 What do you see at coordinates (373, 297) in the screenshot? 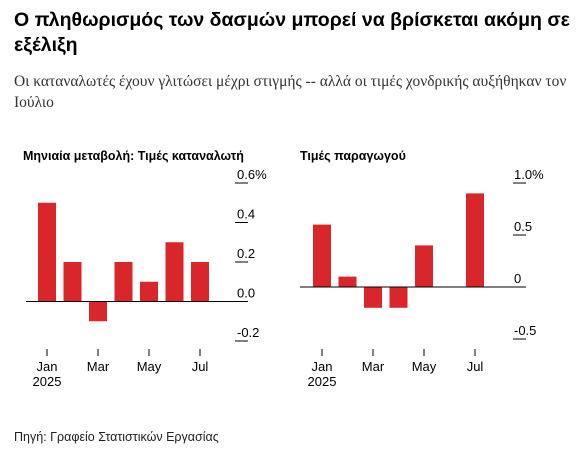
I see `producer-bar-mar` at bounding box center [373, 297].